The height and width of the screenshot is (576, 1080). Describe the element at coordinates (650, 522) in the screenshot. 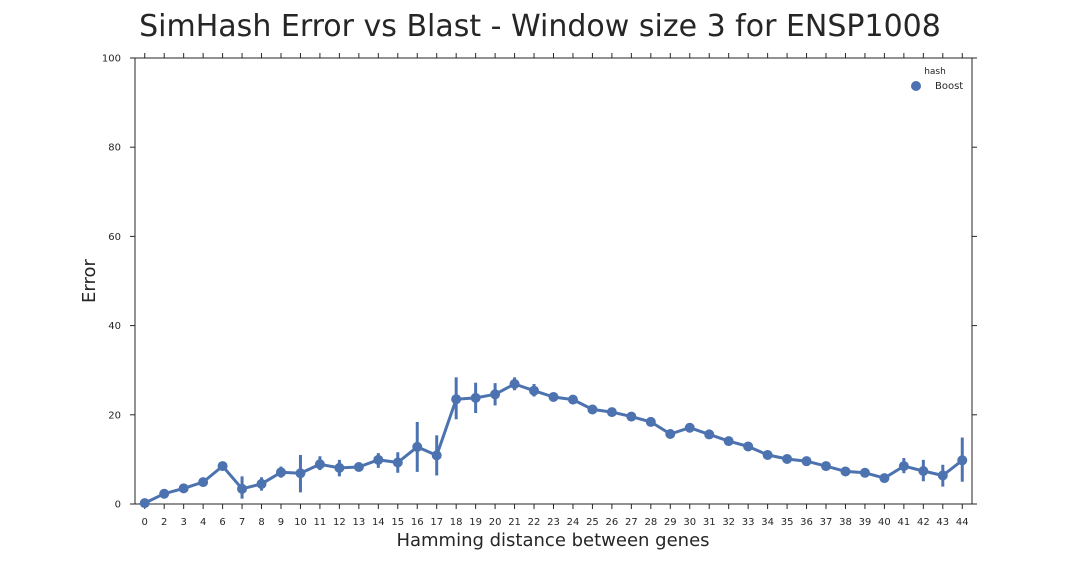

I see `x-tick-label: 28` at that location.